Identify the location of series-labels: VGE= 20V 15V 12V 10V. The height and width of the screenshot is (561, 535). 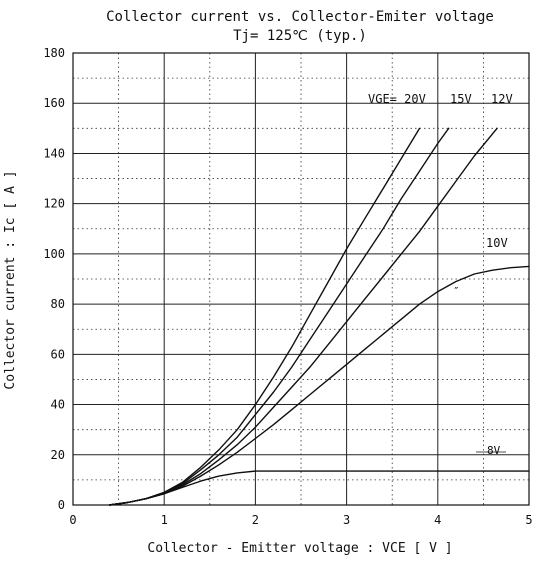
(440, 171).